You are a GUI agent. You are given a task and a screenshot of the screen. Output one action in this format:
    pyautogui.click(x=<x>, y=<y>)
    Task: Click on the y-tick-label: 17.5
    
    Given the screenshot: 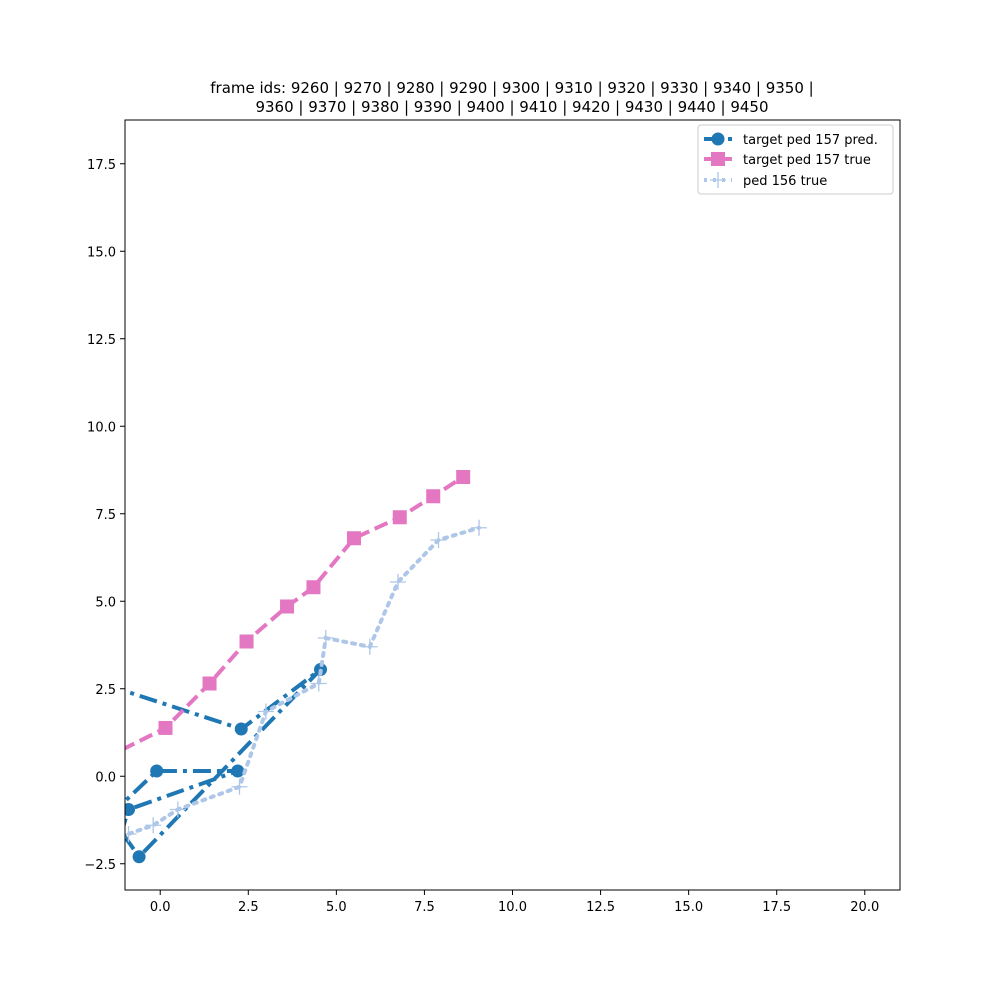 What is the action you would take?
    pyautogui.click(x=101, y=165)
    